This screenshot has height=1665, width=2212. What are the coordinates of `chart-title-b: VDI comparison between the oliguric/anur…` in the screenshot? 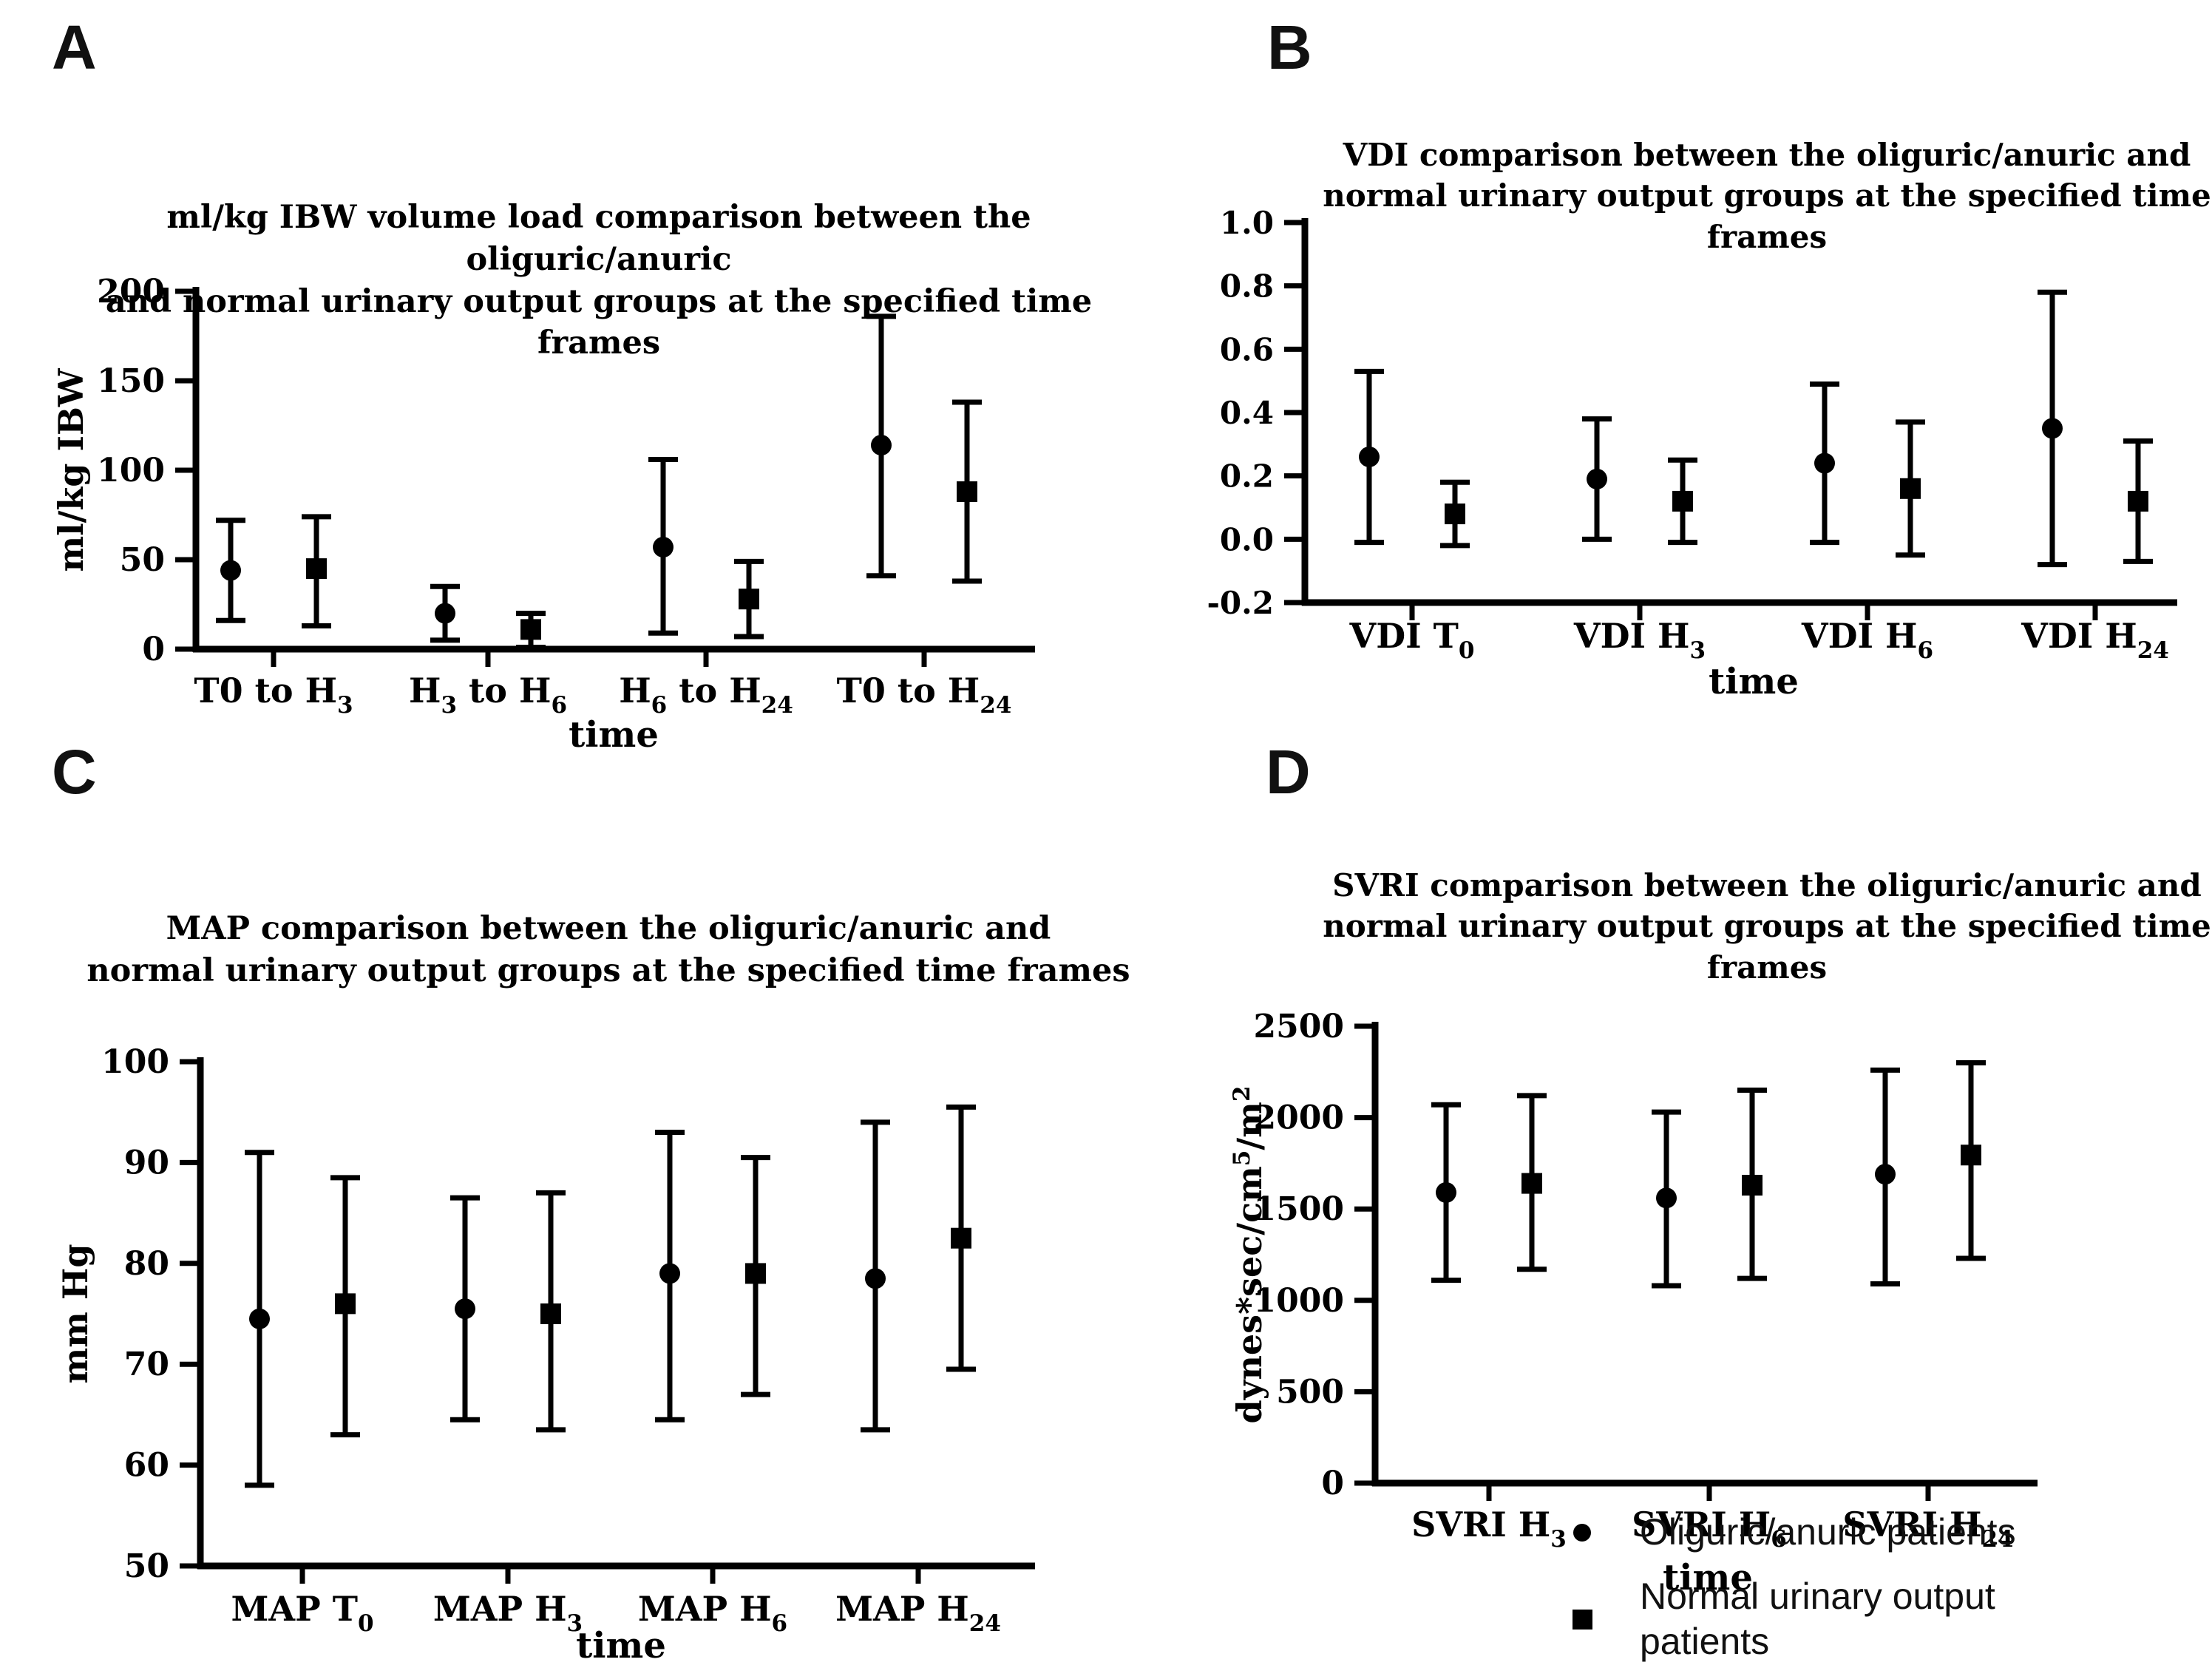 It's located at (1767, 196).